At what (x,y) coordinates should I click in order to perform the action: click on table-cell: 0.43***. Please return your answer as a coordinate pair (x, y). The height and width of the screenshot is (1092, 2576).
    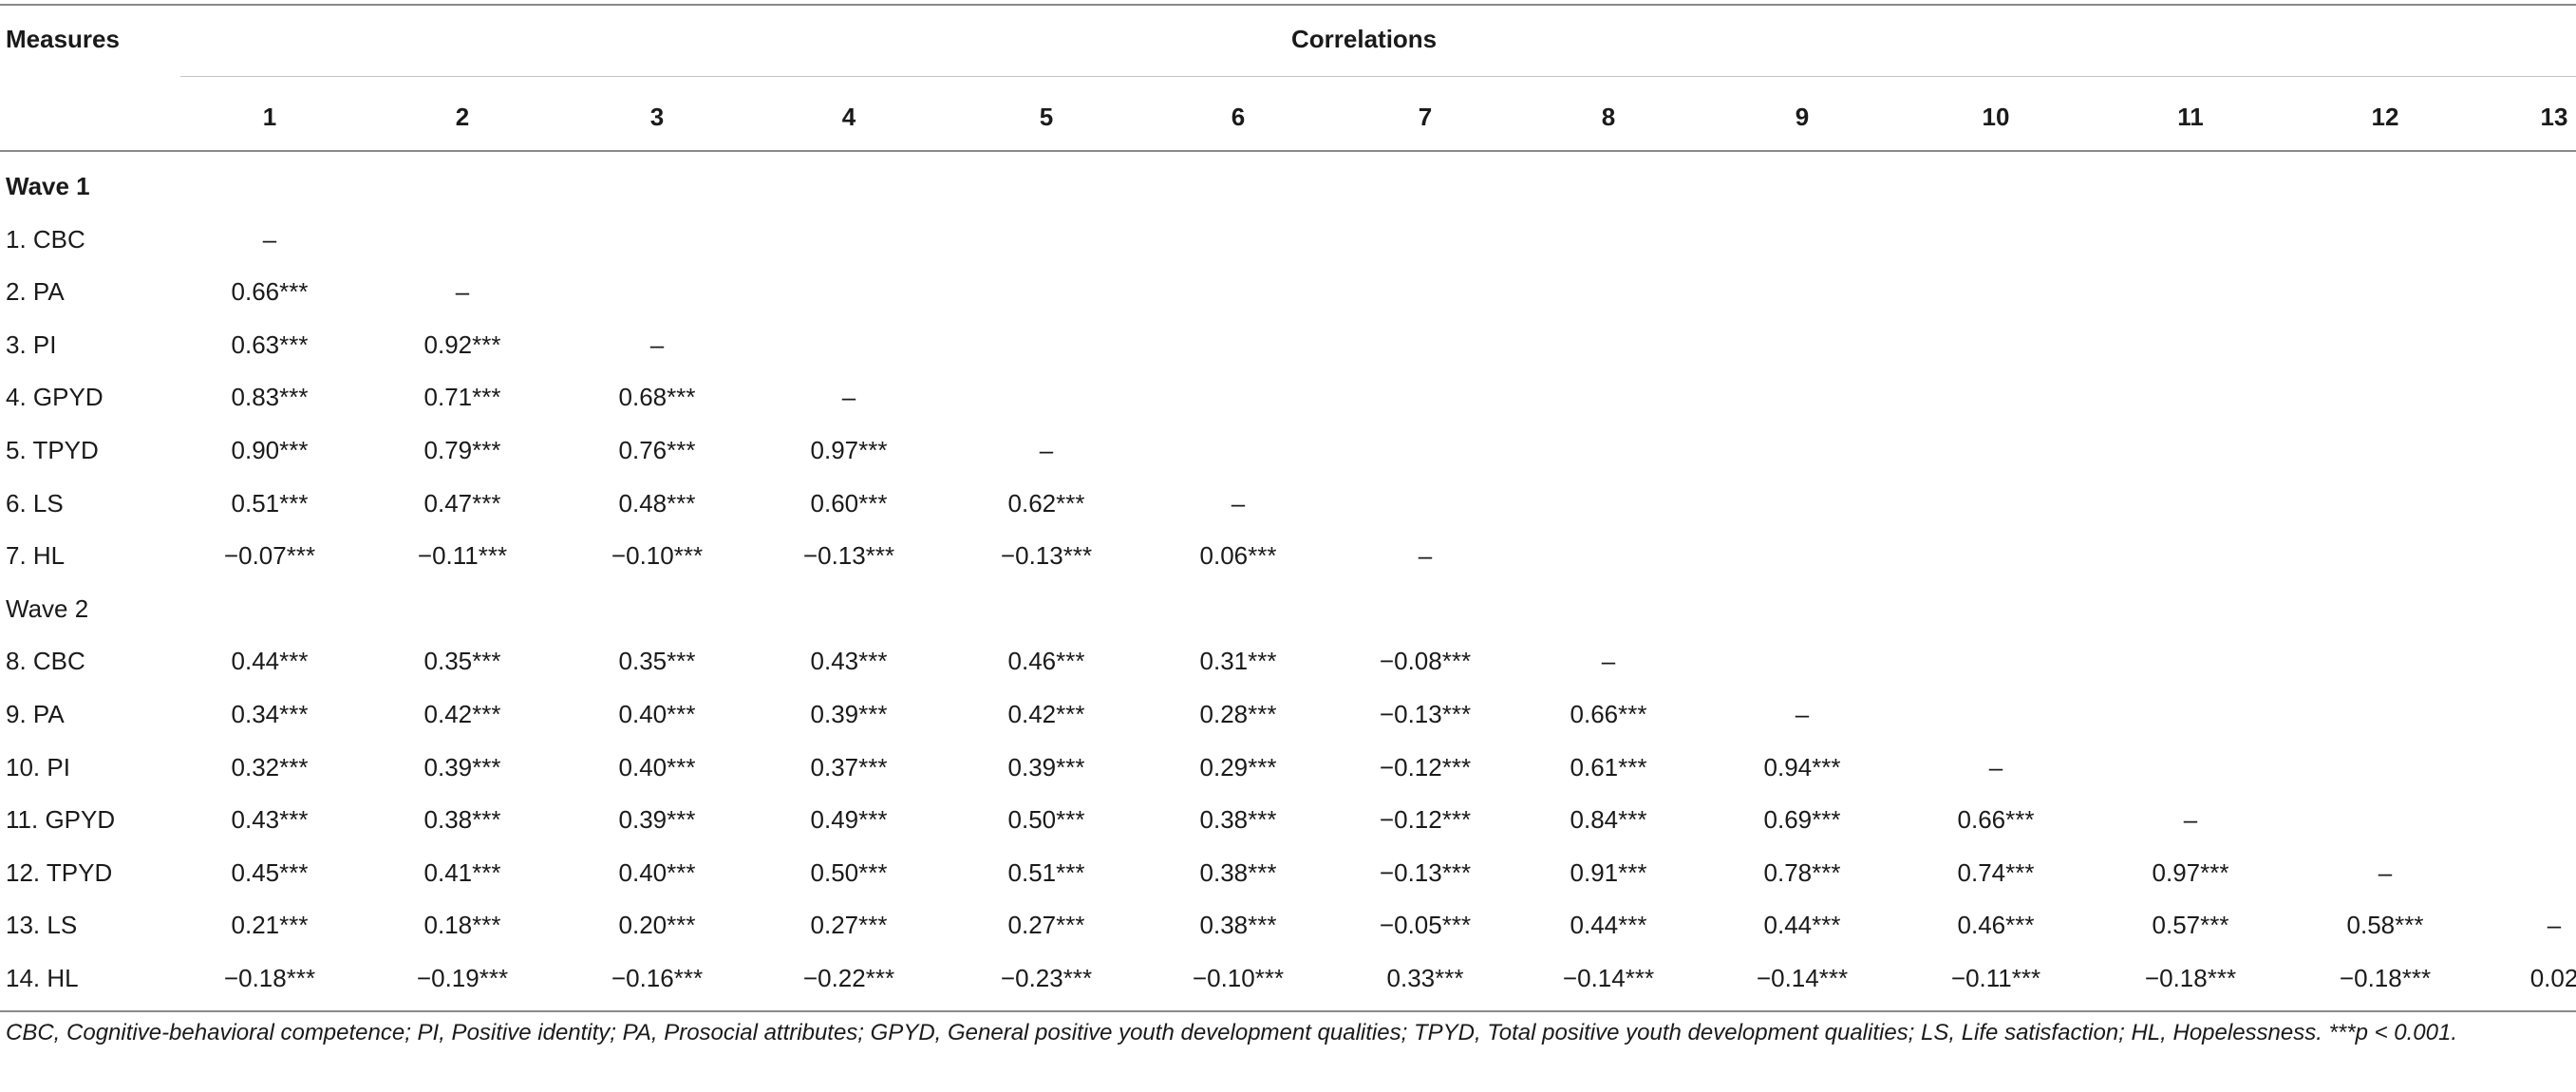
    Looking at the image, I should click on (849, 661).